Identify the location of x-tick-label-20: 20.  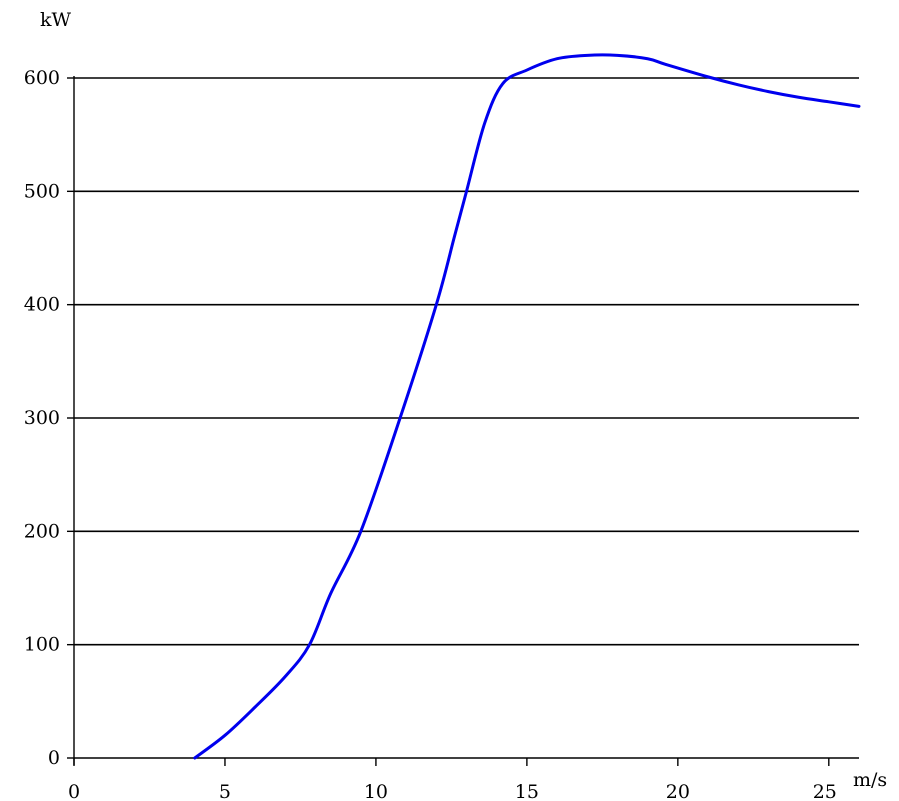
(678, 791).